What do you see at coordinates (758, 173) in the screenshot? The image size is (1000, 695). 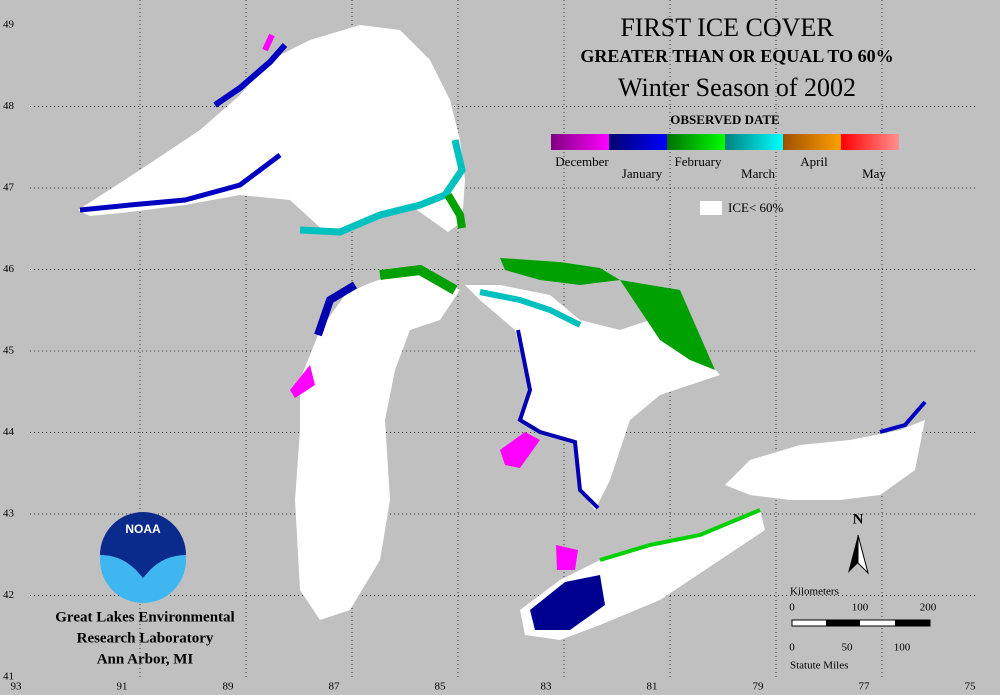 I see `legend-label: March` at bounding box center [758, 173].